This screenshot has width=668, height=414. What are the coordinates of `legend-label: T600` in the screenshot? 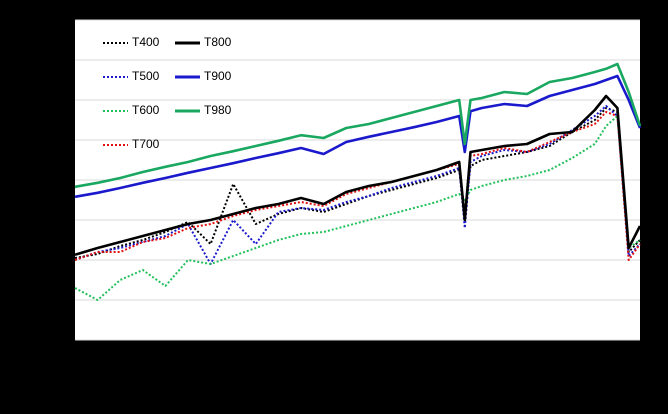 It's located at (146, 110).